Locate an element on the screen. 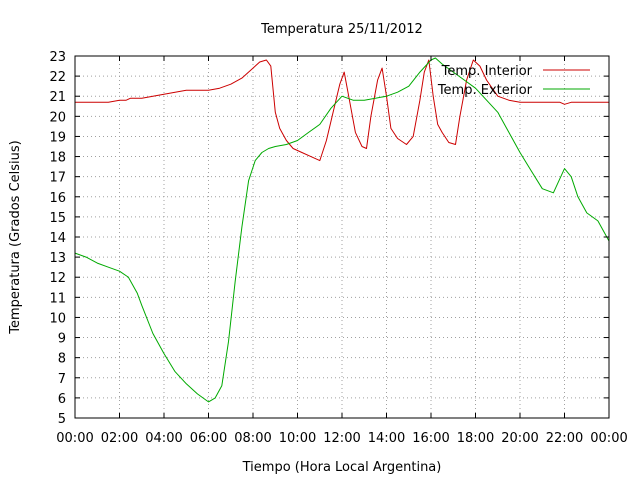  y-tick-label: 20 is located at coordinates (57, 117).